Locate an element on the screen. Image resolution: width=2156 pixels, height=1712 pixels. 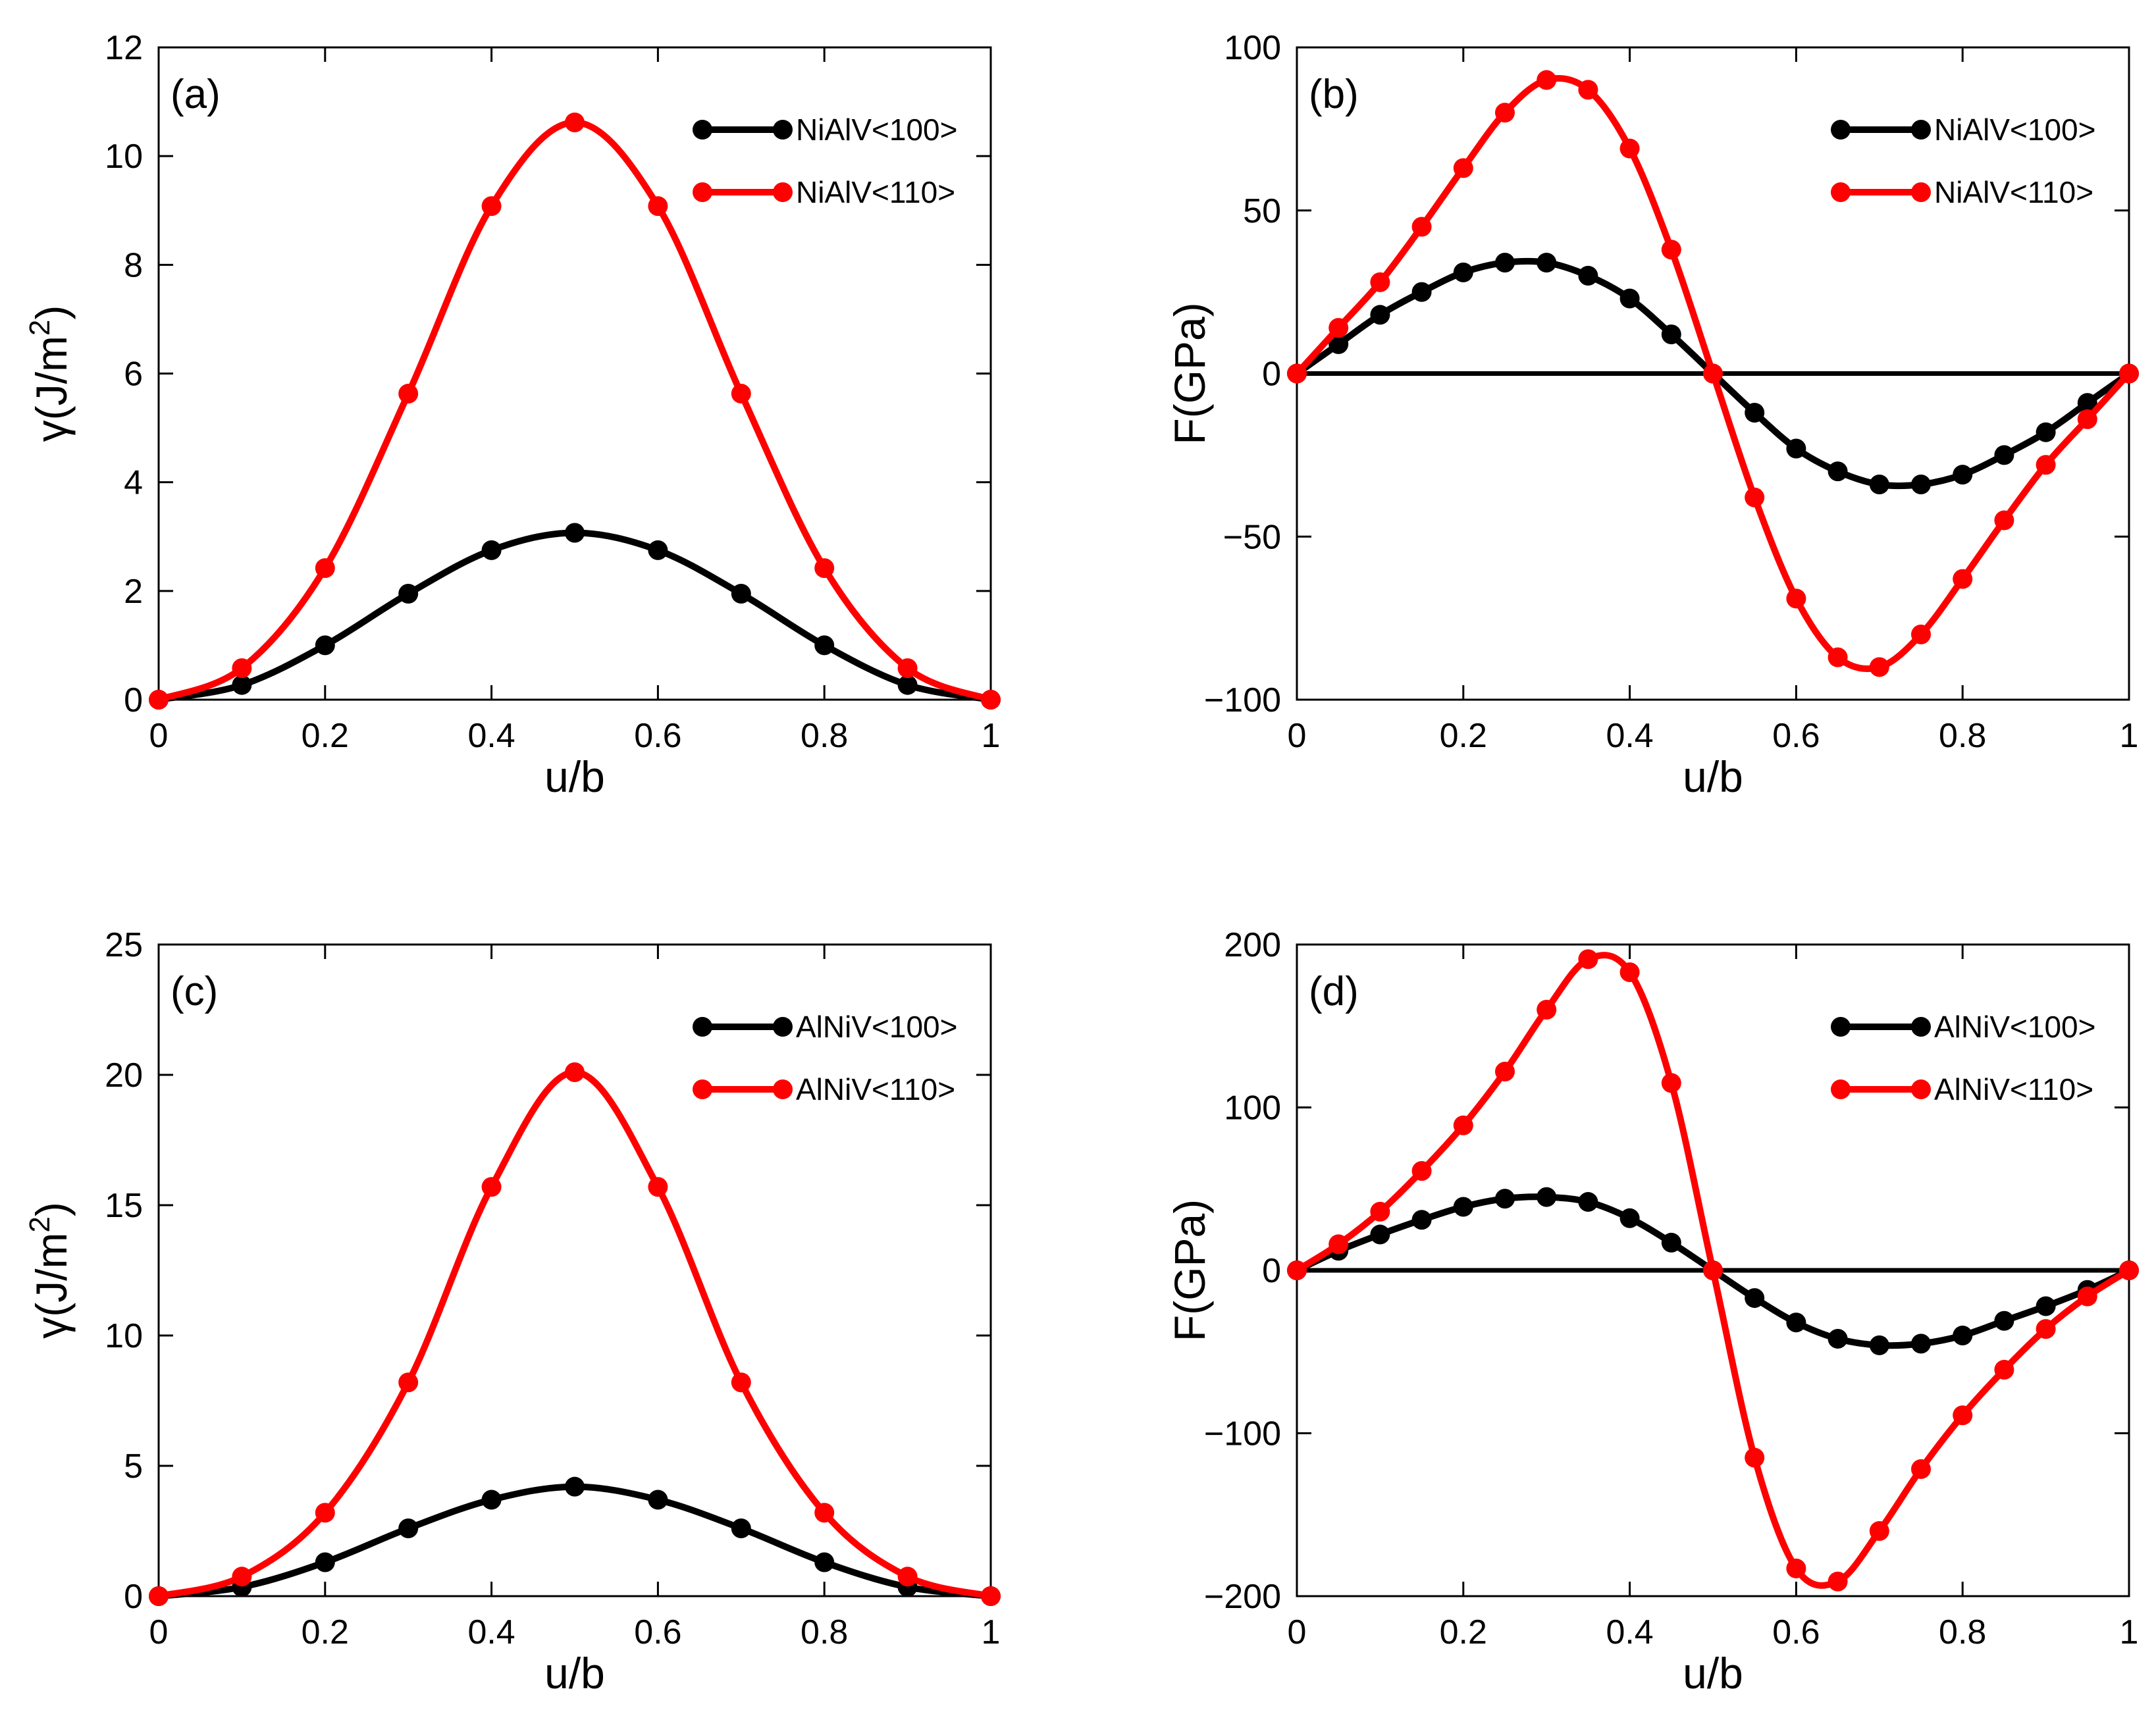
y-tick-label: 8 is located at coordinates (133, 265).